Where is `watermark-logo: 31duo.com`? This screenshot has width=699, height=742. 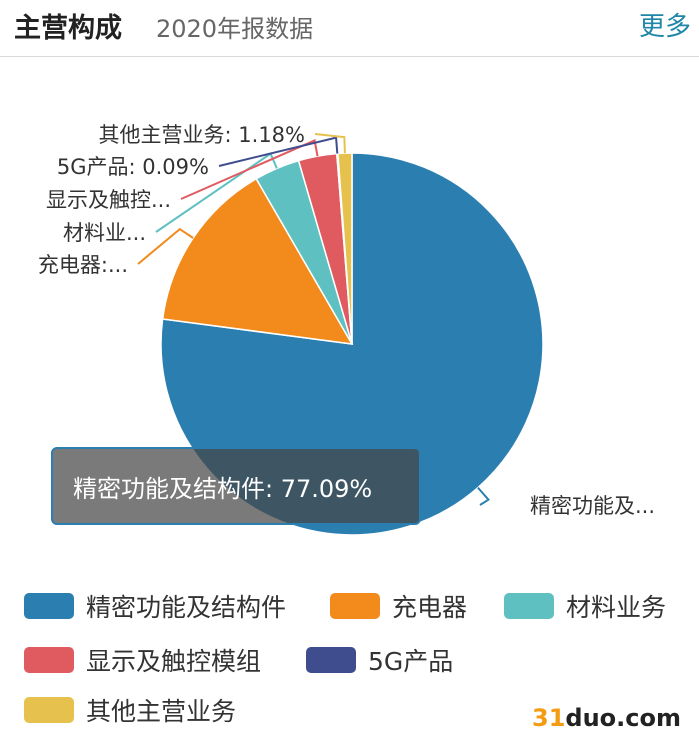 watermark-logo: 31duo.com is located at coordinates (606, 718).